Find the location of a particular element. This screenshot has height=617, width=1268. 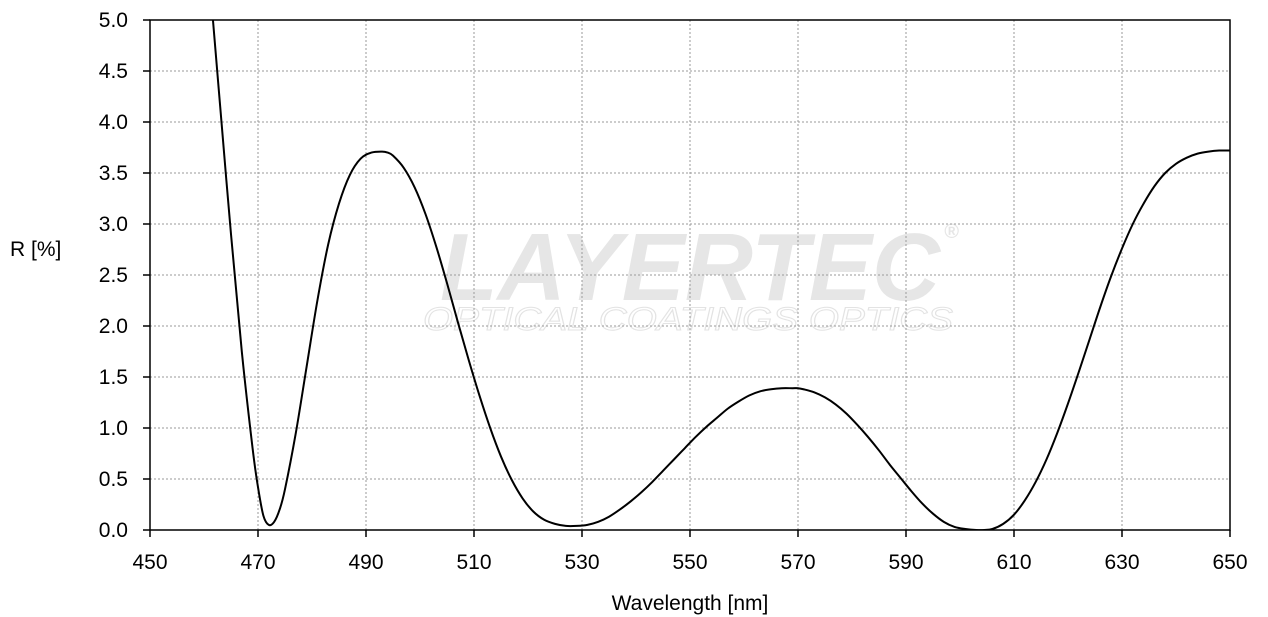

y-tick-label: 0.5 is located at coordinates (113, 479).